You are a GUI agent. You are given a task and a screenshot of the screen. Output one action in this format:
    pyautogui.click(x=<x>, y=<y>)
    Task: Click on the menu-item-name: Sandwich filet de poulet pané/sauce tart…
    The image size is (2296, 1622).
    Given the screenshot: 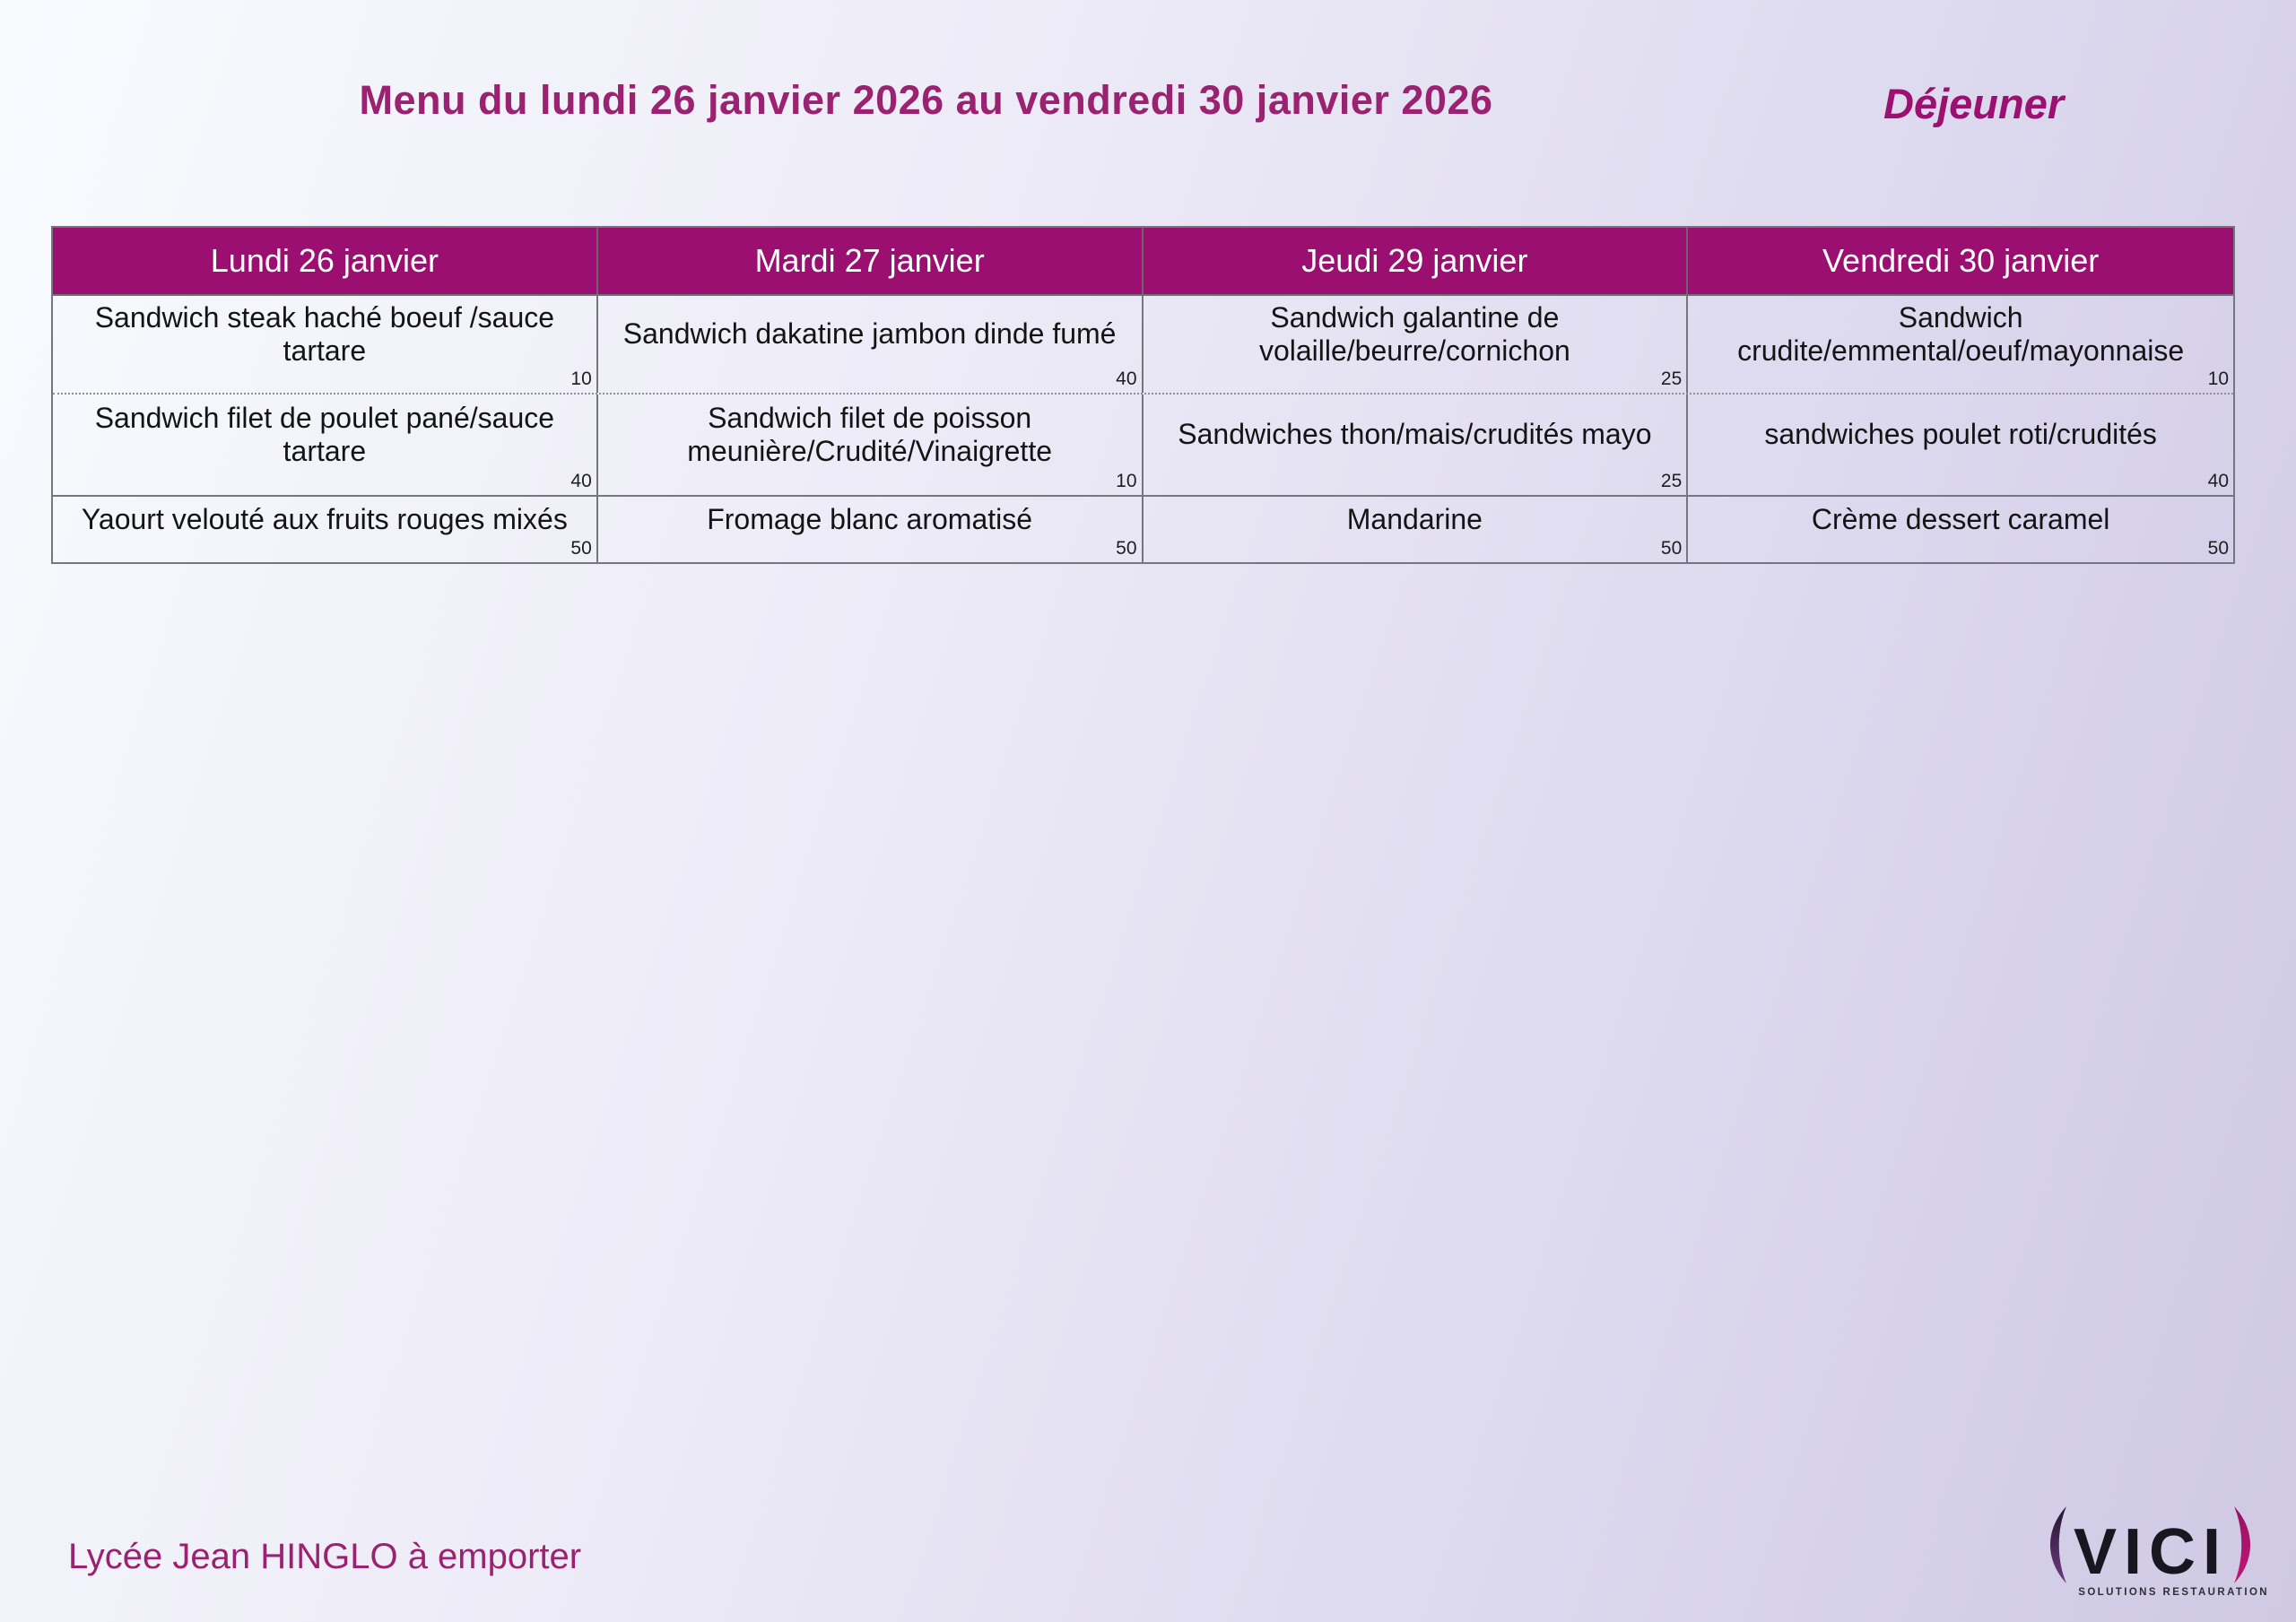 What is the action you would take?
    pyautogui.click(x=324, y=434)
    